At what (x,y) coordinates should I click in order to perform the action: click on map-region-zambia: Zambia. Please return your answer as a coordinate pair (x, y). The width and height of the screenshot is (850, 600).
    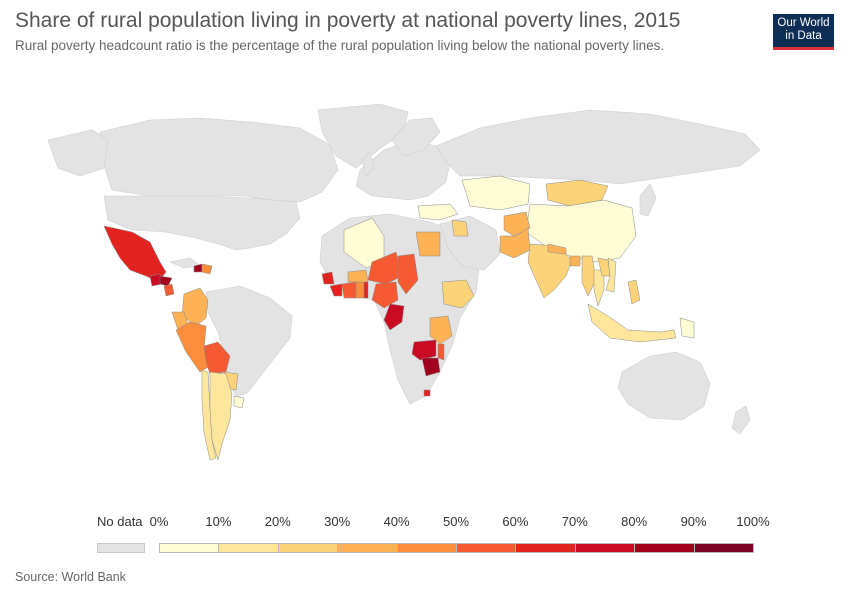
    Looking at the image, I should click on (424, 350).